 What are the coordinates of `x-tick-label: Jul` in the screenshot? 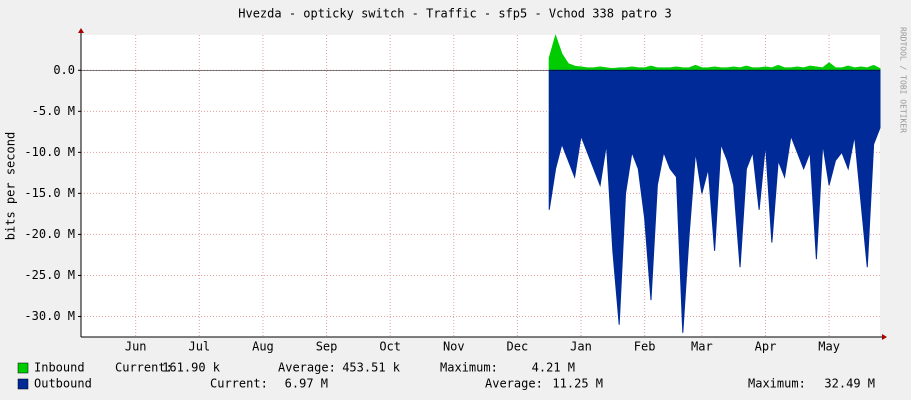 It's located at (199, 347).